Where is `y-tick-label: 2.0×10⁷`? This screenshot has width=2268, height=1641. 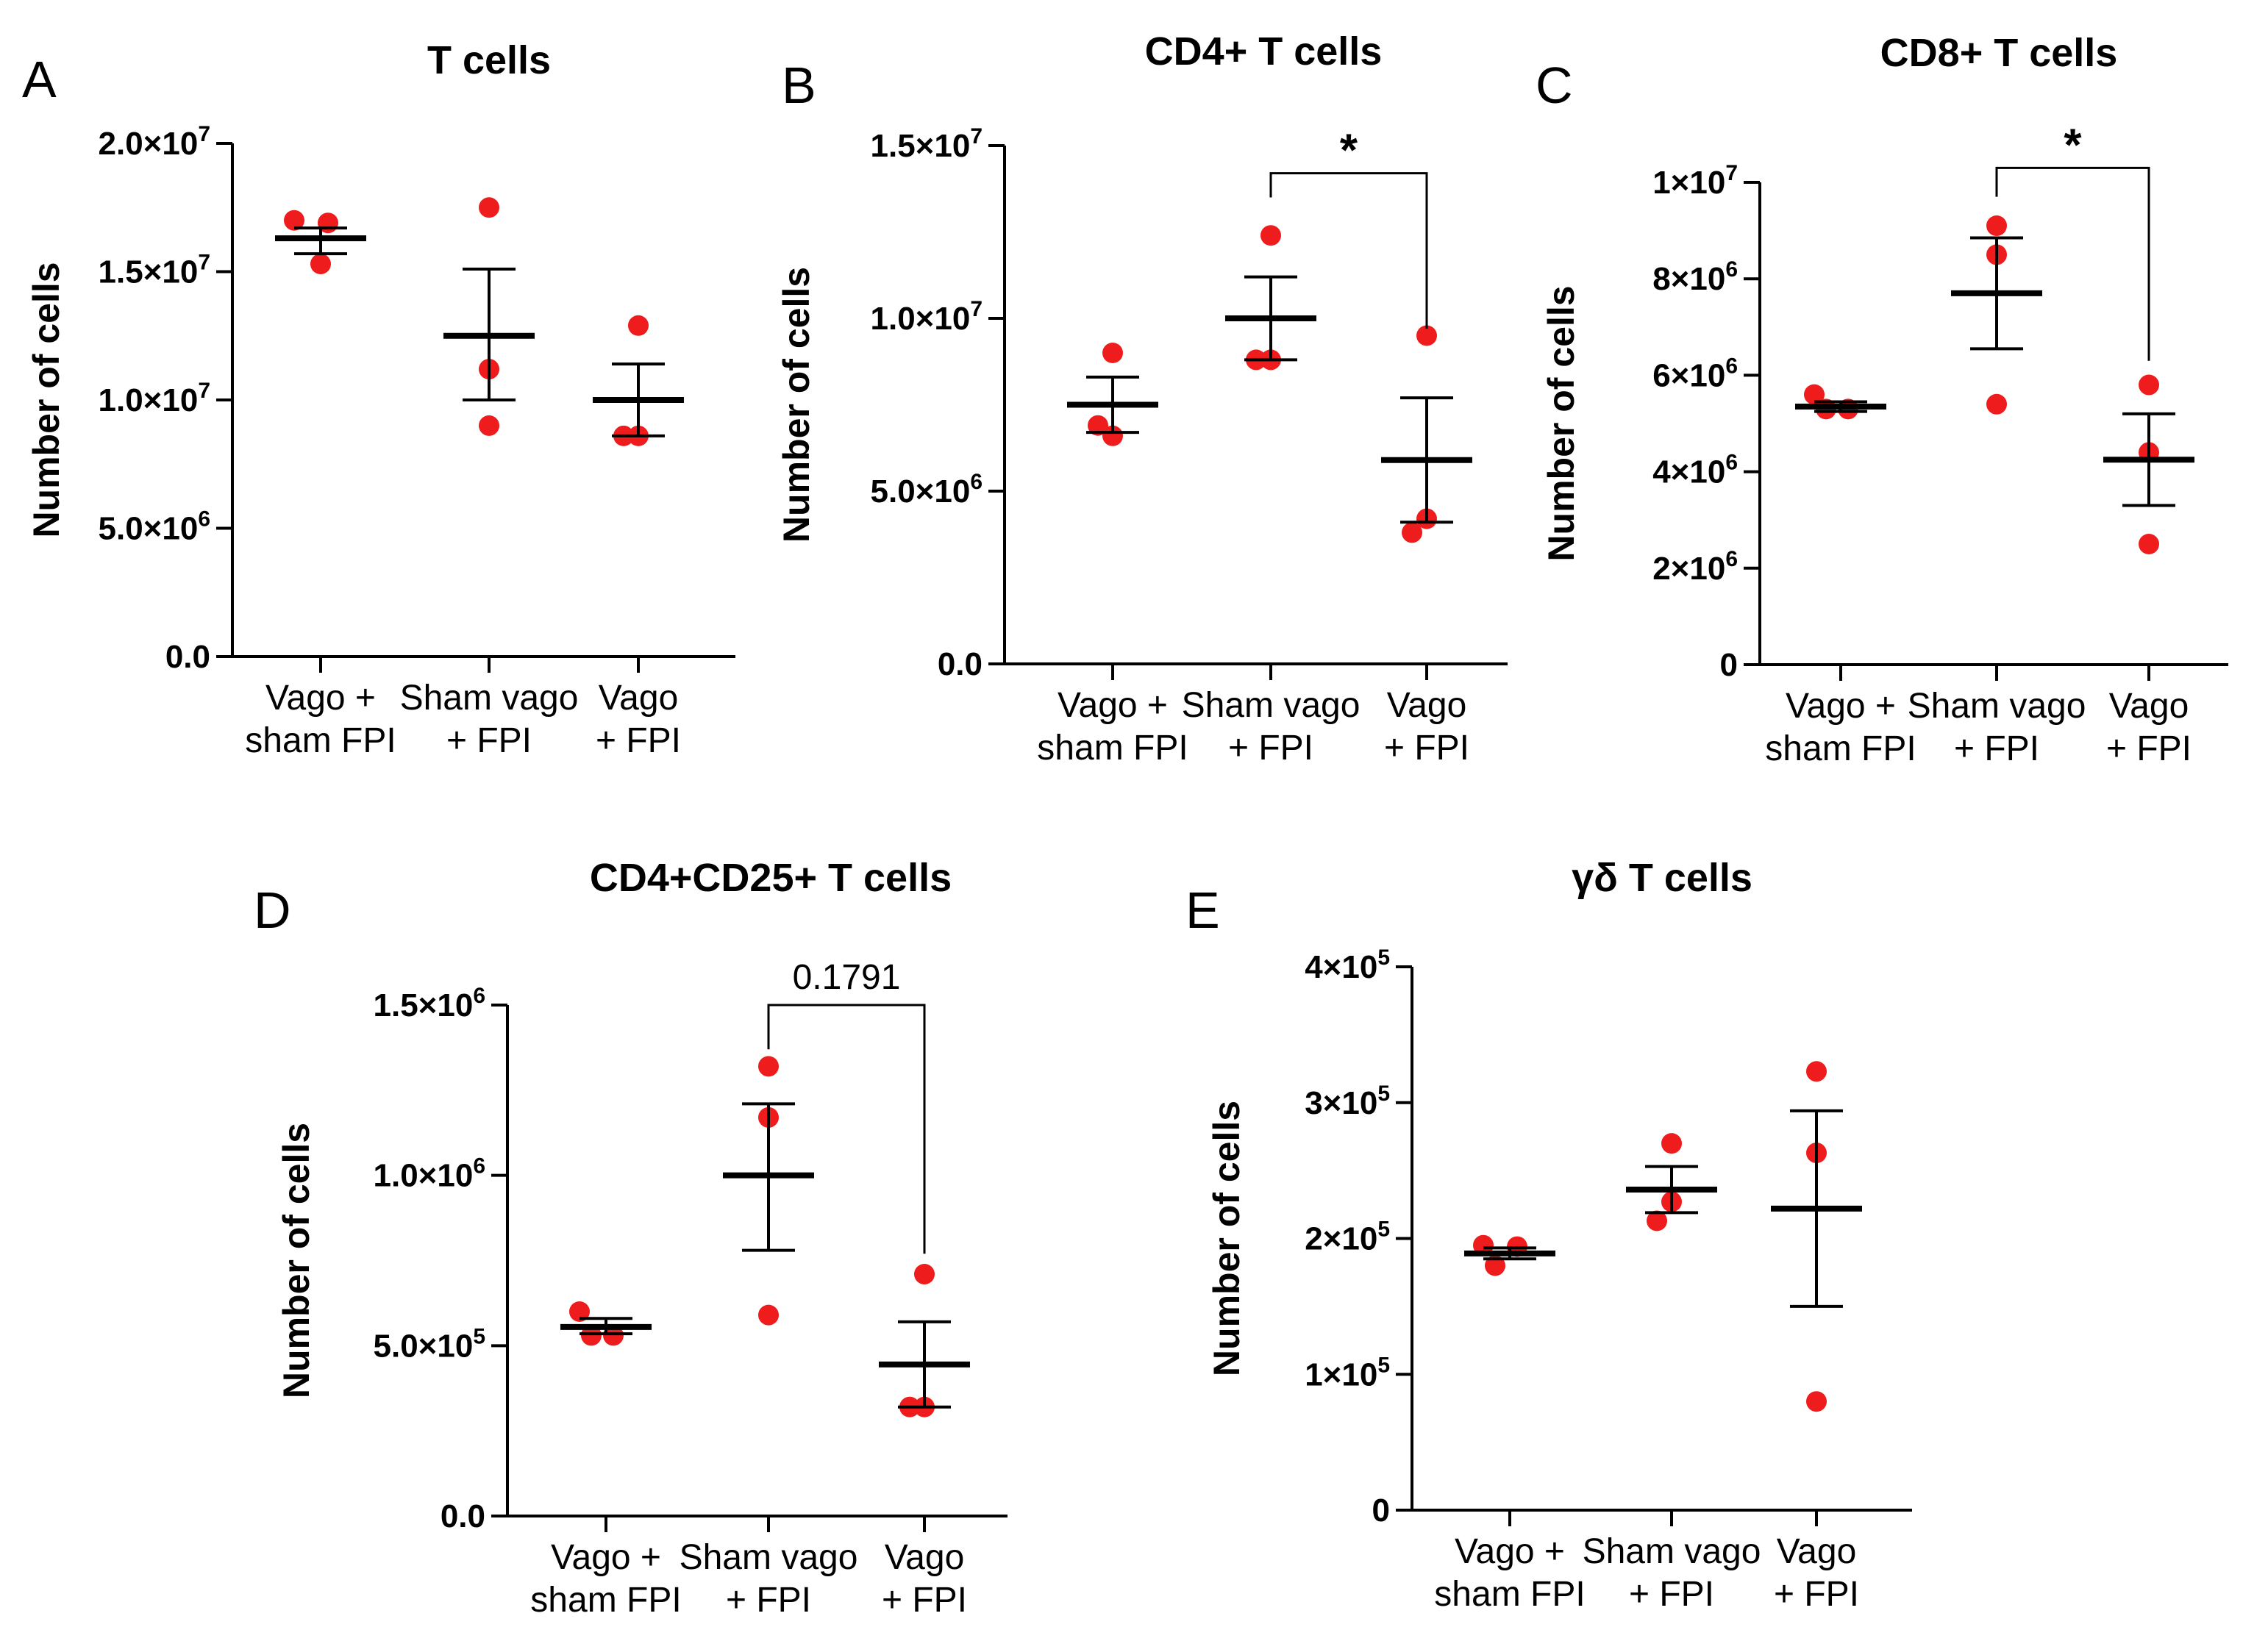 y-tick-label: 2.0×10⁷ is located at coordinates (155, 142).